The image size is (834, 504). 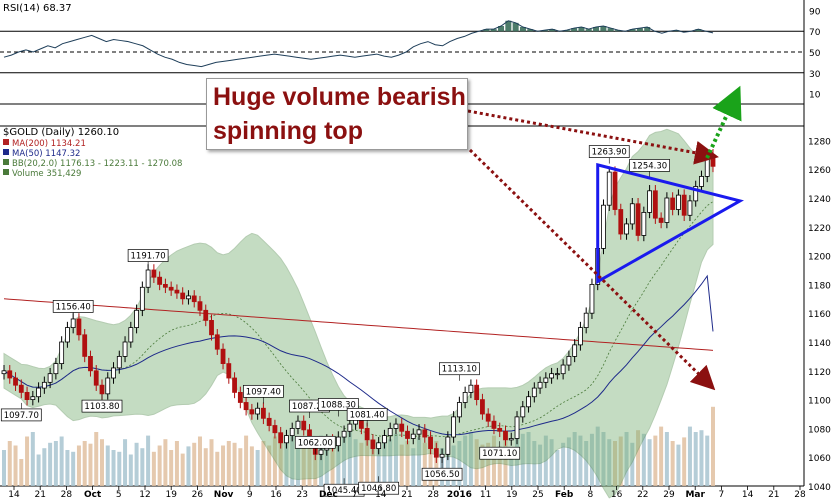 What do you see at coordinates (670, 223) in the screenshot?
I see `triangle-pattern` at bounding box center [670, 223].